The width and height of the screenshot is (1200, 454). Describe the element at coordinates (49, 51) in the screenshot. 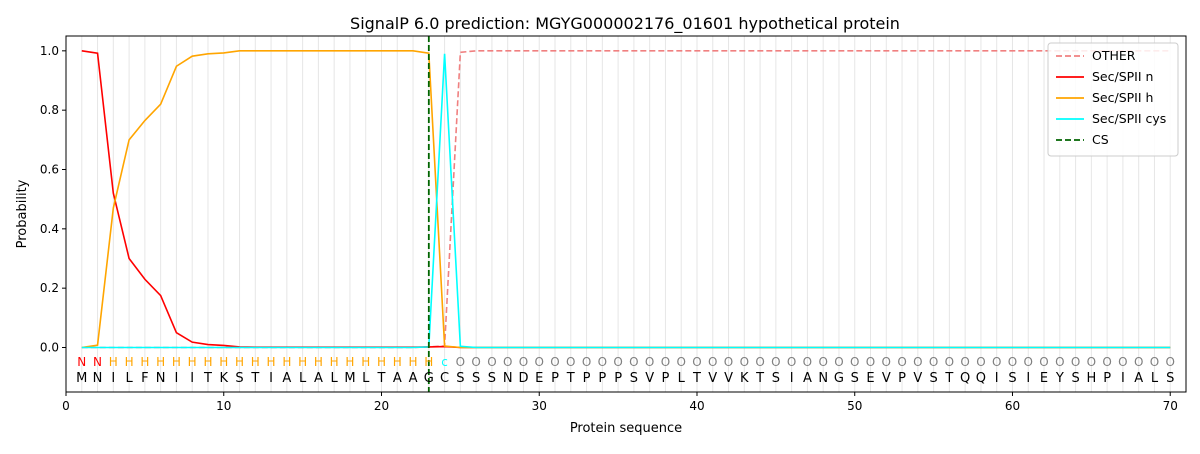

I see `y-tick-label: 1.0` at that location.